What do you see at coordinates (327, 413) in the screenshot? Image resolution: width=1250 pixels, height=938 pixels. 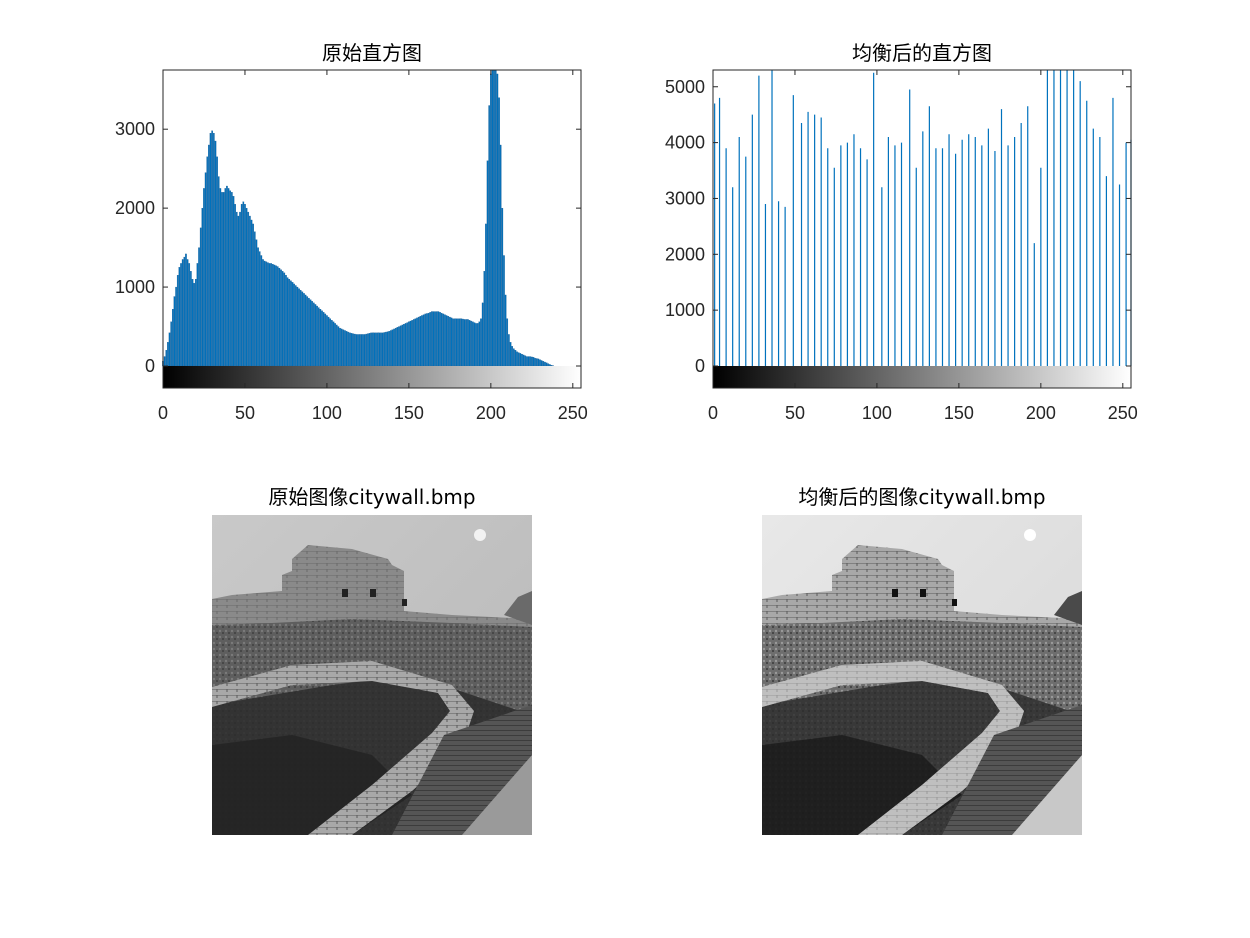 I see `x-tick-label: 100` at bounding box center [327, 413].